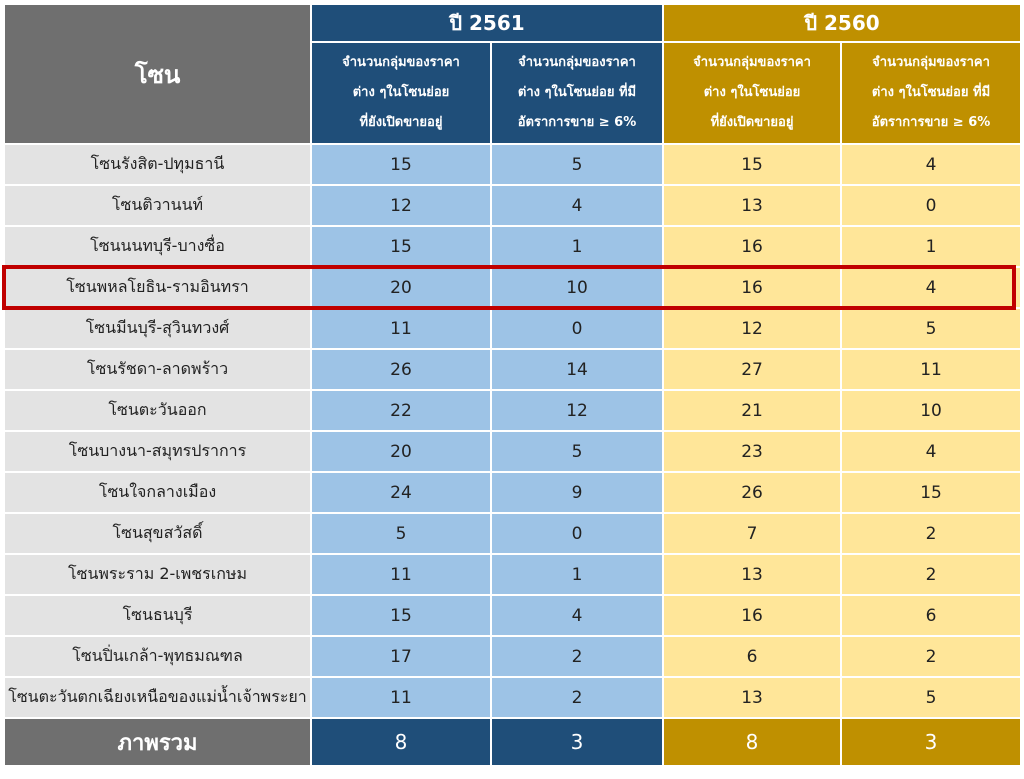 The height and width of the screenshot is (779, 1024). I want to click on value-2560-open: 26, so click(752, 492).